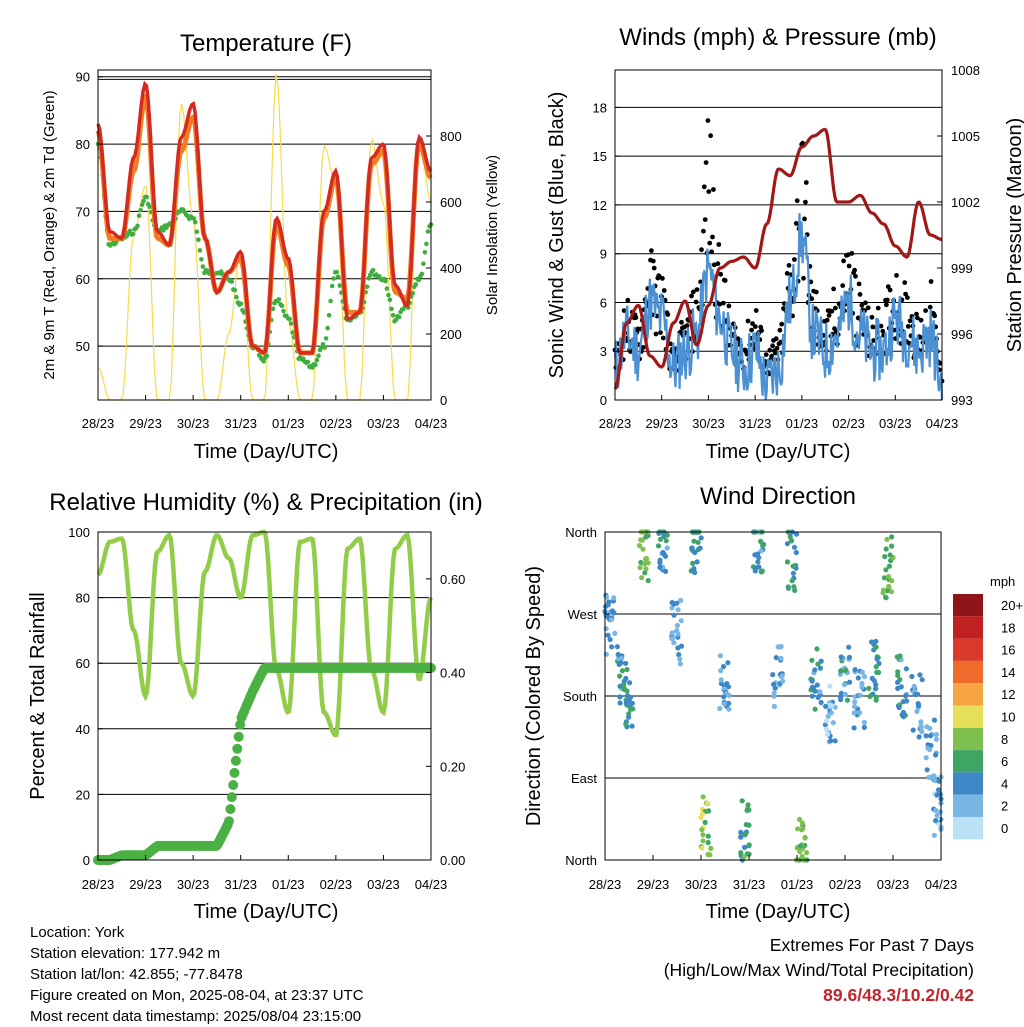 The width and height of the screenshot is (1024, 1027). I want to click on y2-tick-label: 800, so click(451, 136).